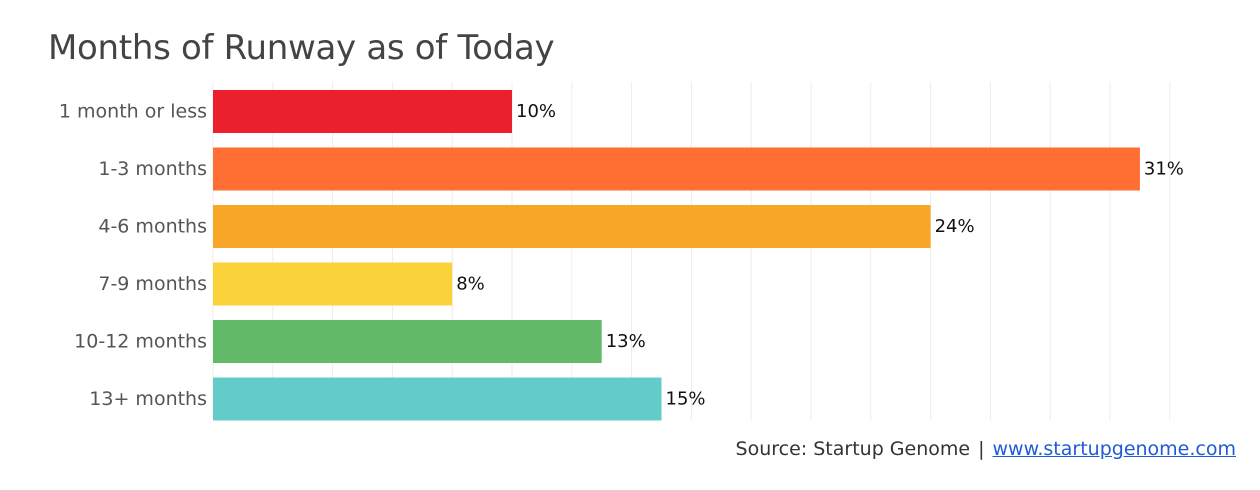 This screenshot has height=490, width=1260. I want to click on chart-title: Months of Runway as of Today, so click(301, 48).